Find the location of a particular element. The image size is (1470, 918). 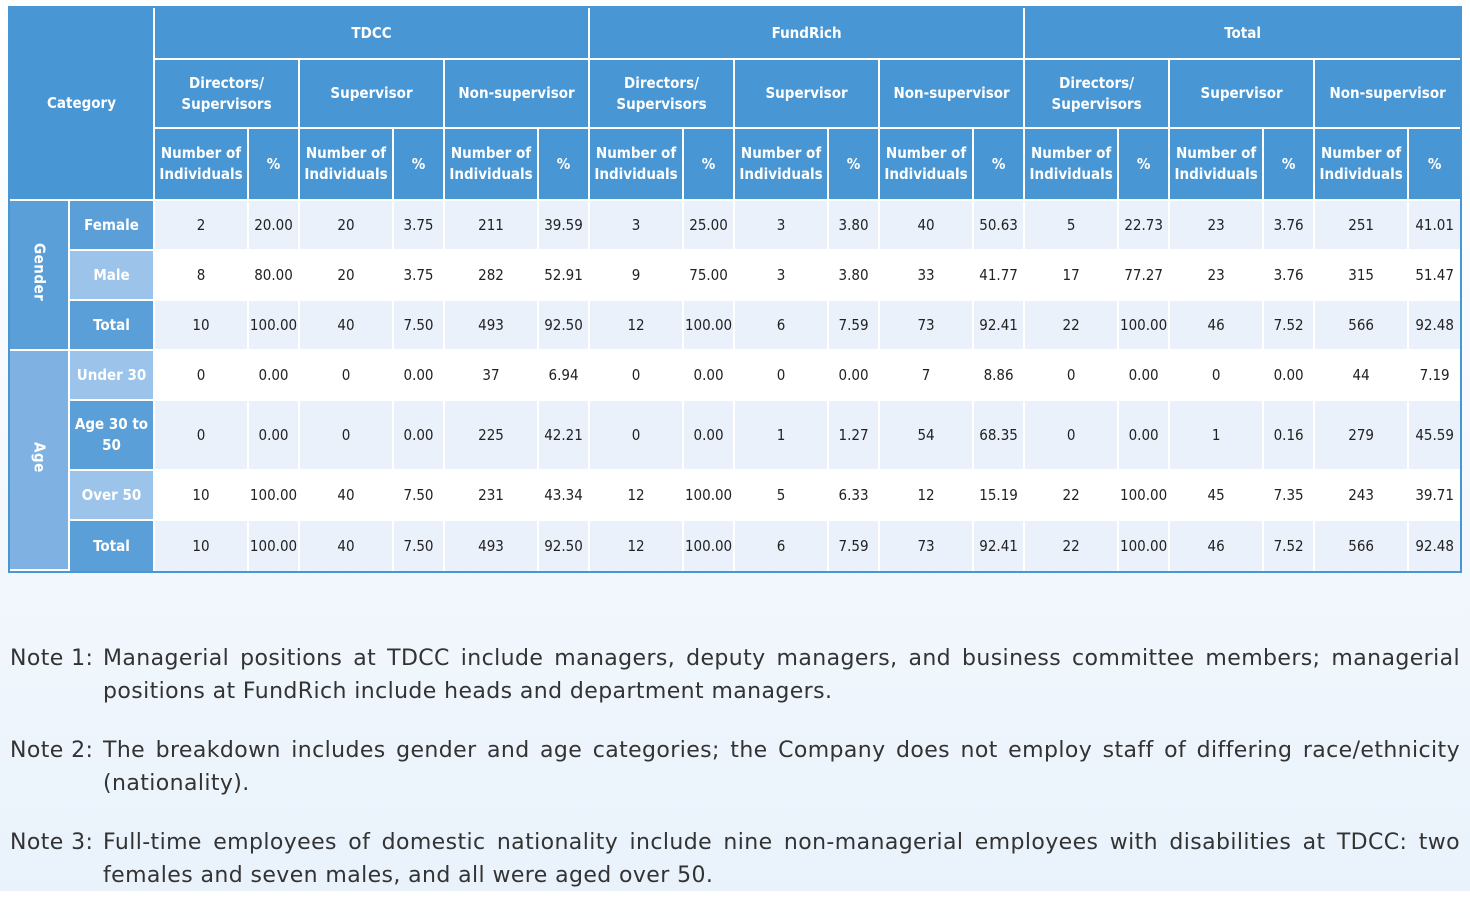

percent-cell: 39.71 is located at coordinates (1435, 496).